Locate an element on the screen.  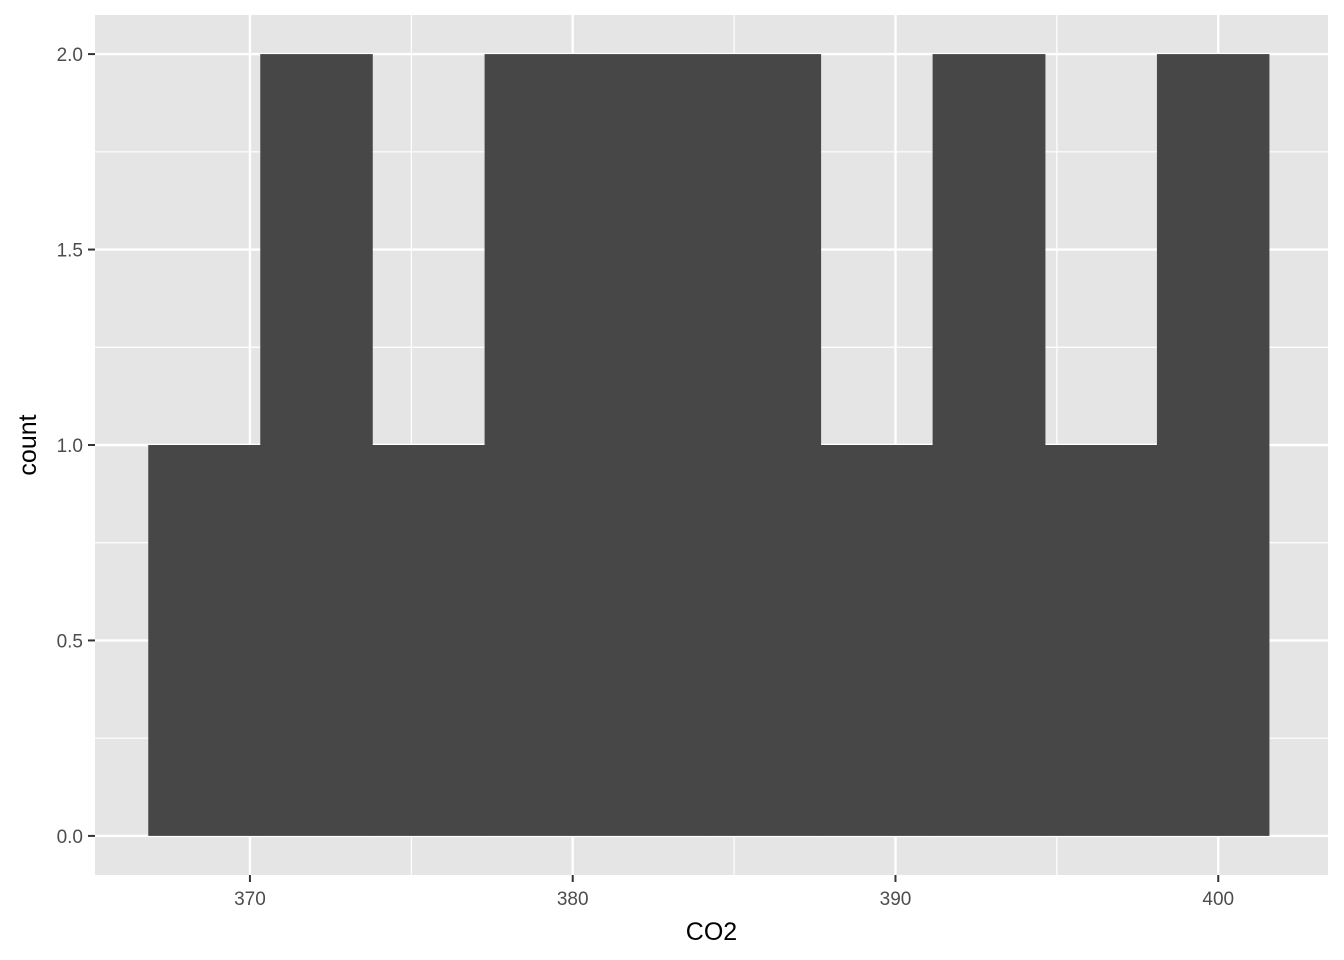
y-tick-label: 1.5 is located at coordinates (70, 251).